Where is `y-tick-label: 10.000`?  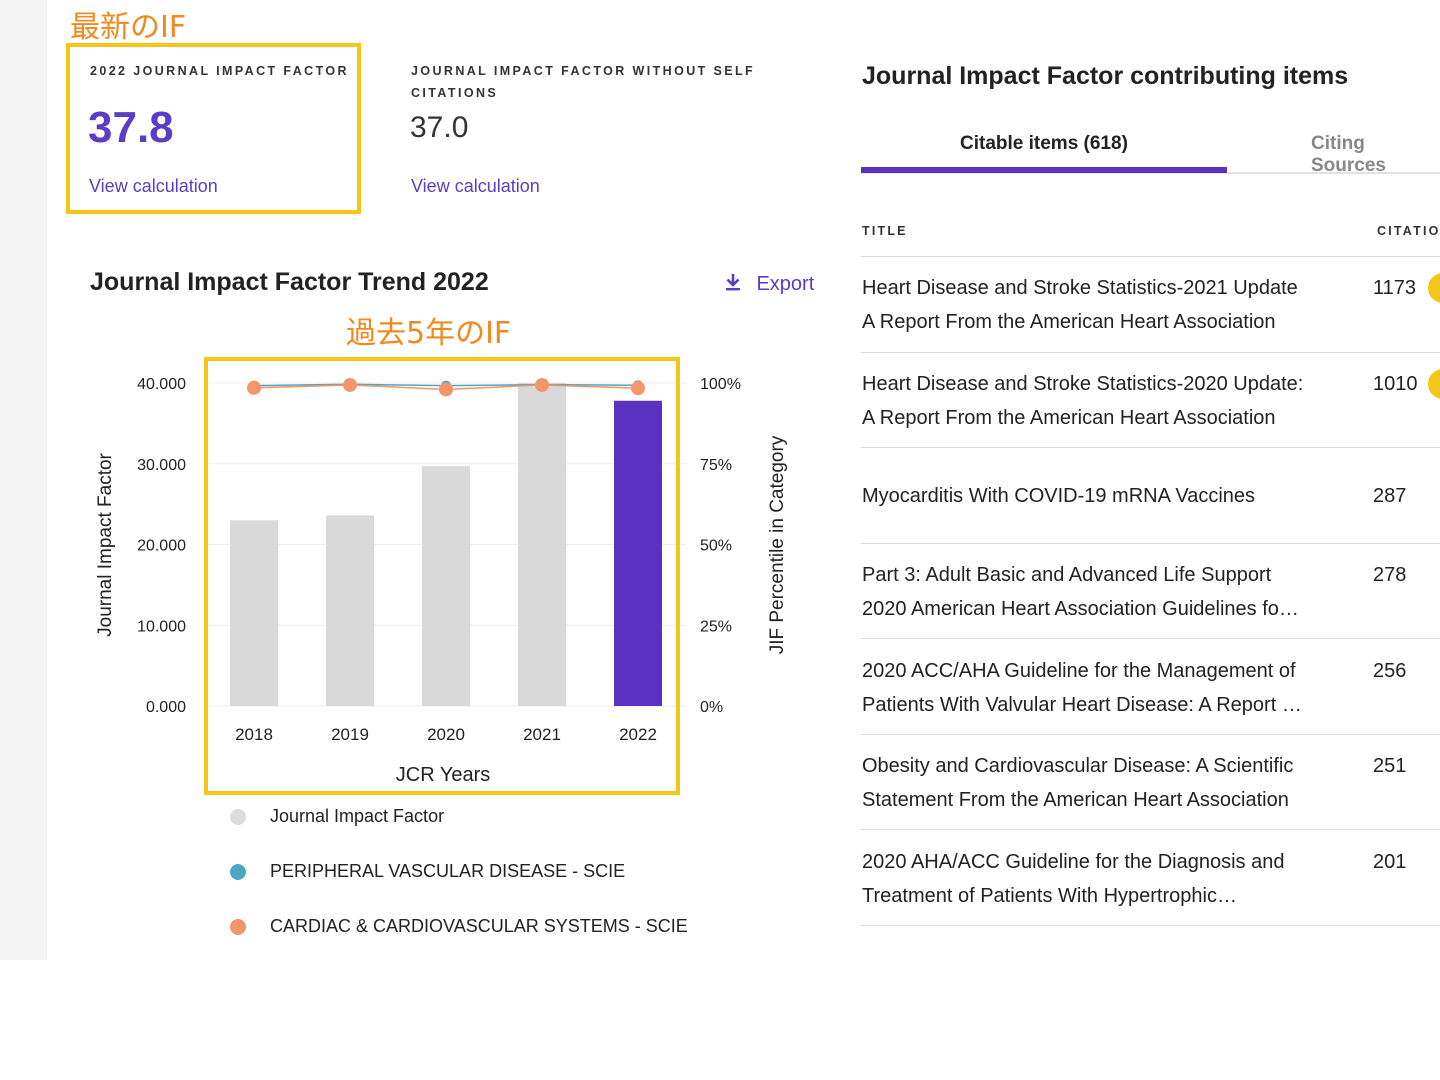 y-tick-label: 10.000 is located at coordinates (161, 626).